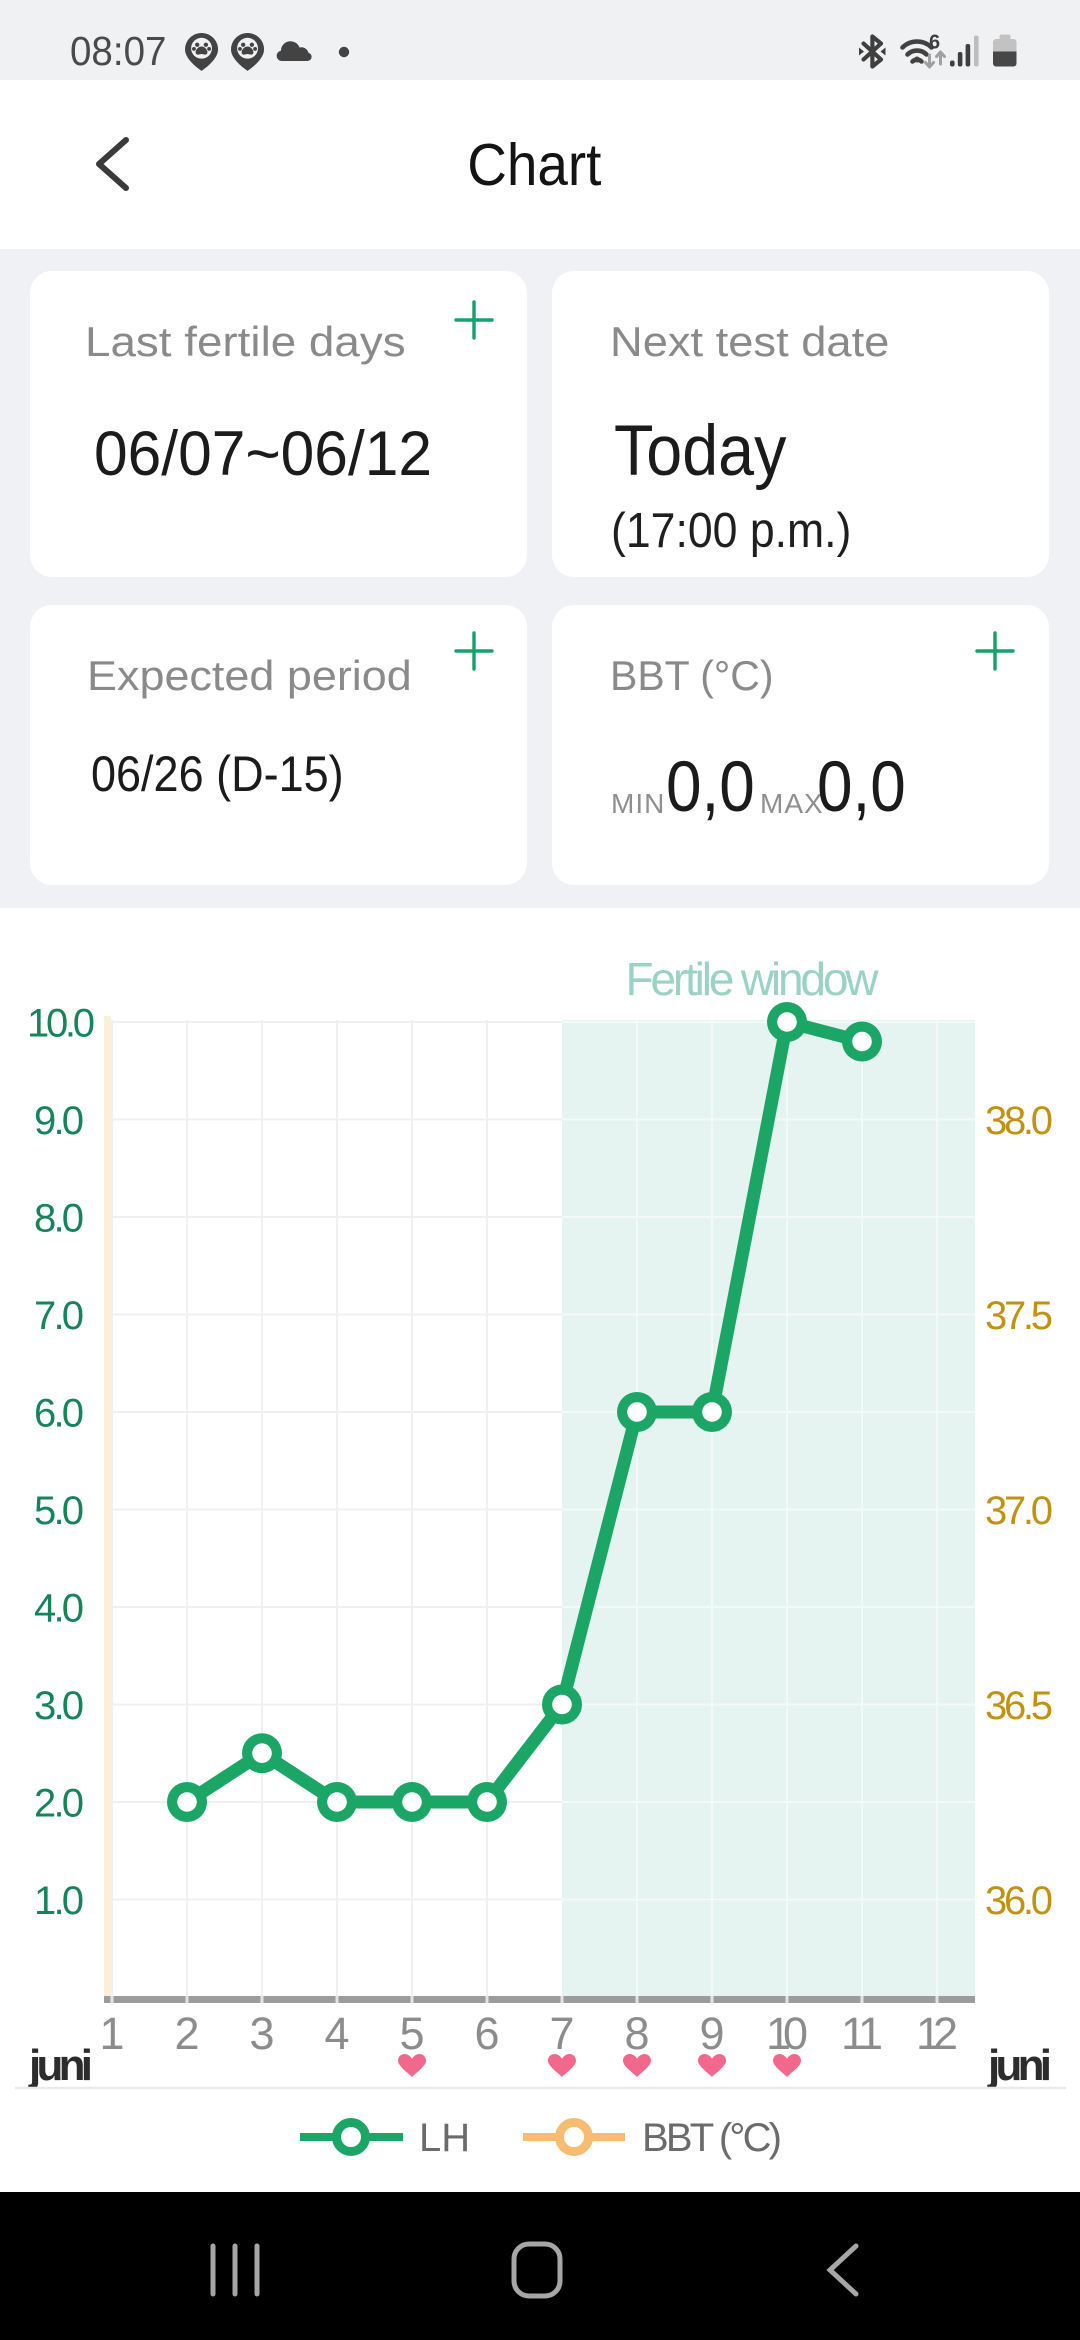  Describe the element at coordinates (59, 1219) in the screenshot. I see `svg-text: 8.0` at that location.